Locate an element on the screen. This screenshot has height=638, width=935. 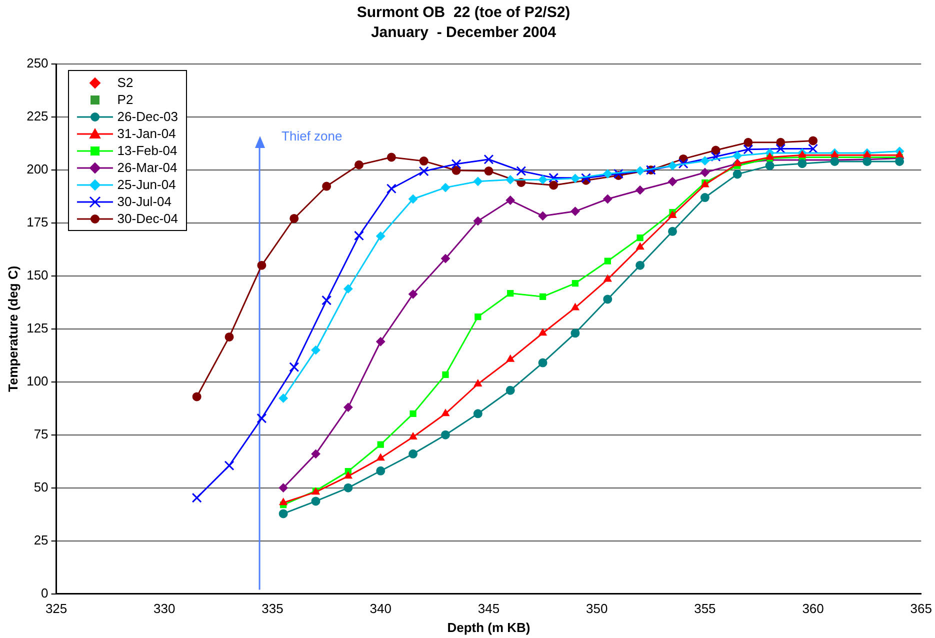
x-tick-label: 325 is located at coordinates (56, 608).